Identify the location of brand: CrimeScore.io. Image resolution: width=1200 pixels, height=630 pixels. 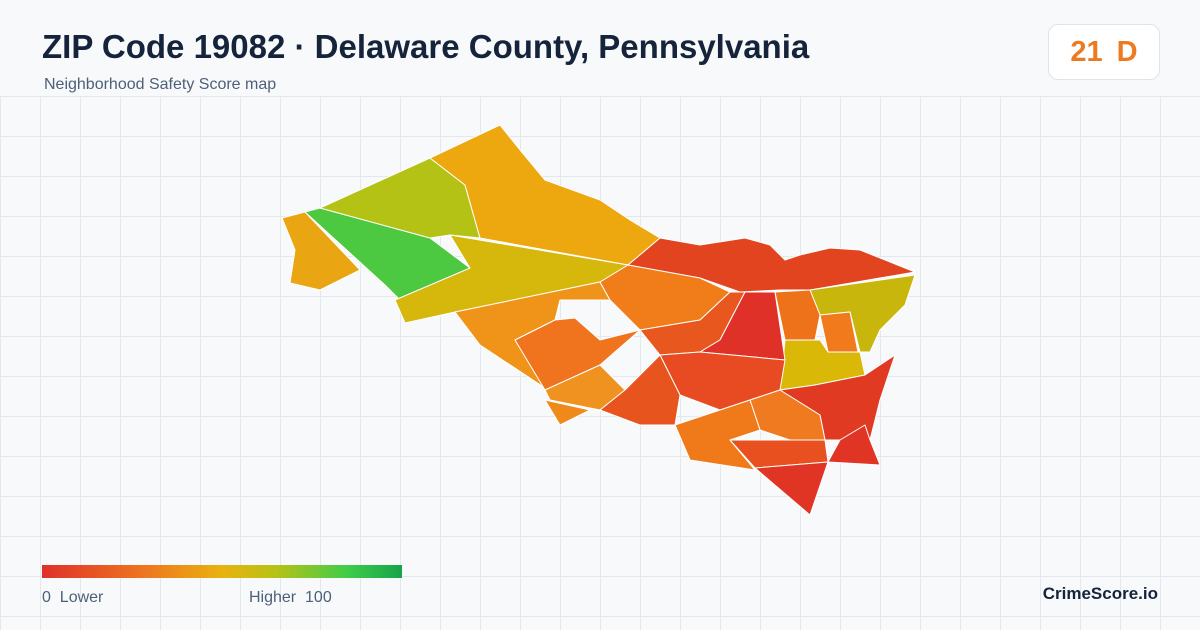
(1100, 593).